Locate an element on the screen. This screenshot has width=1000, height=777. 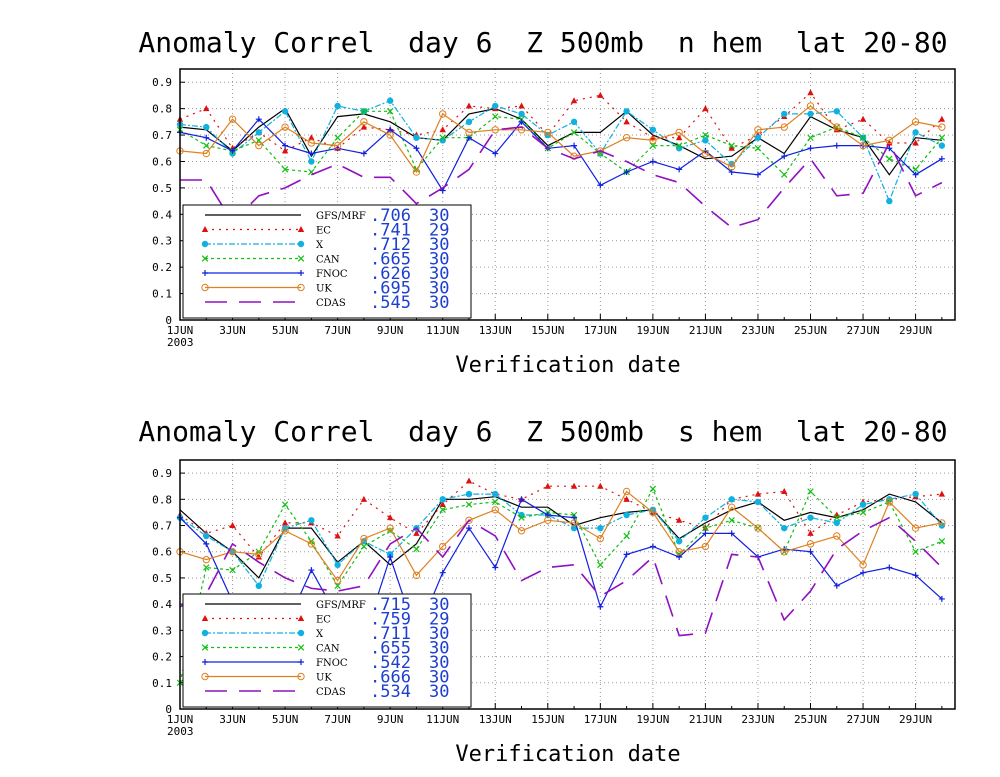
y-tick-label: 0.3 is located at coordinates (162, 241).